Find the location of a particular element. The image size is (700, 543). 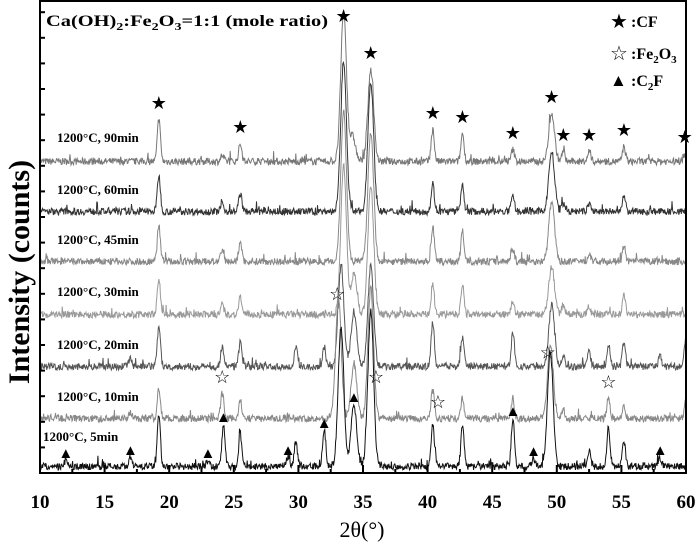

legend-label-fe2o3: :Fe2O3 is located at coordinates (654, 56).